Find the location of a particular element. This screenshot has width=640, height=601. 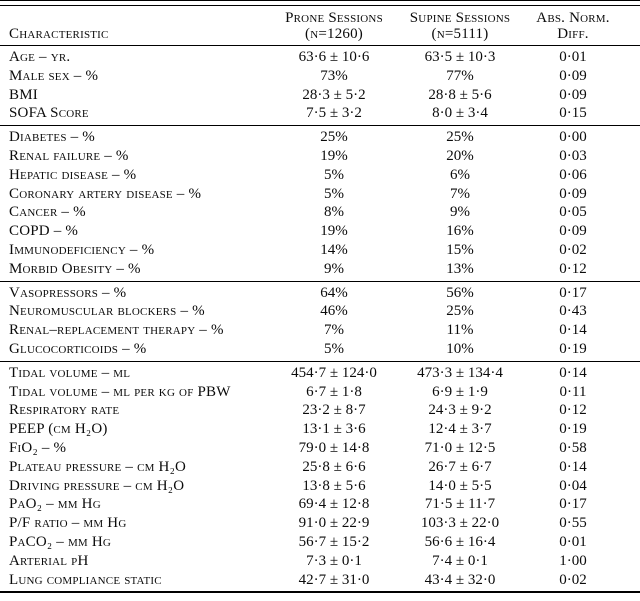

row-label: Arterial pH is located at coordinates (49, 560).